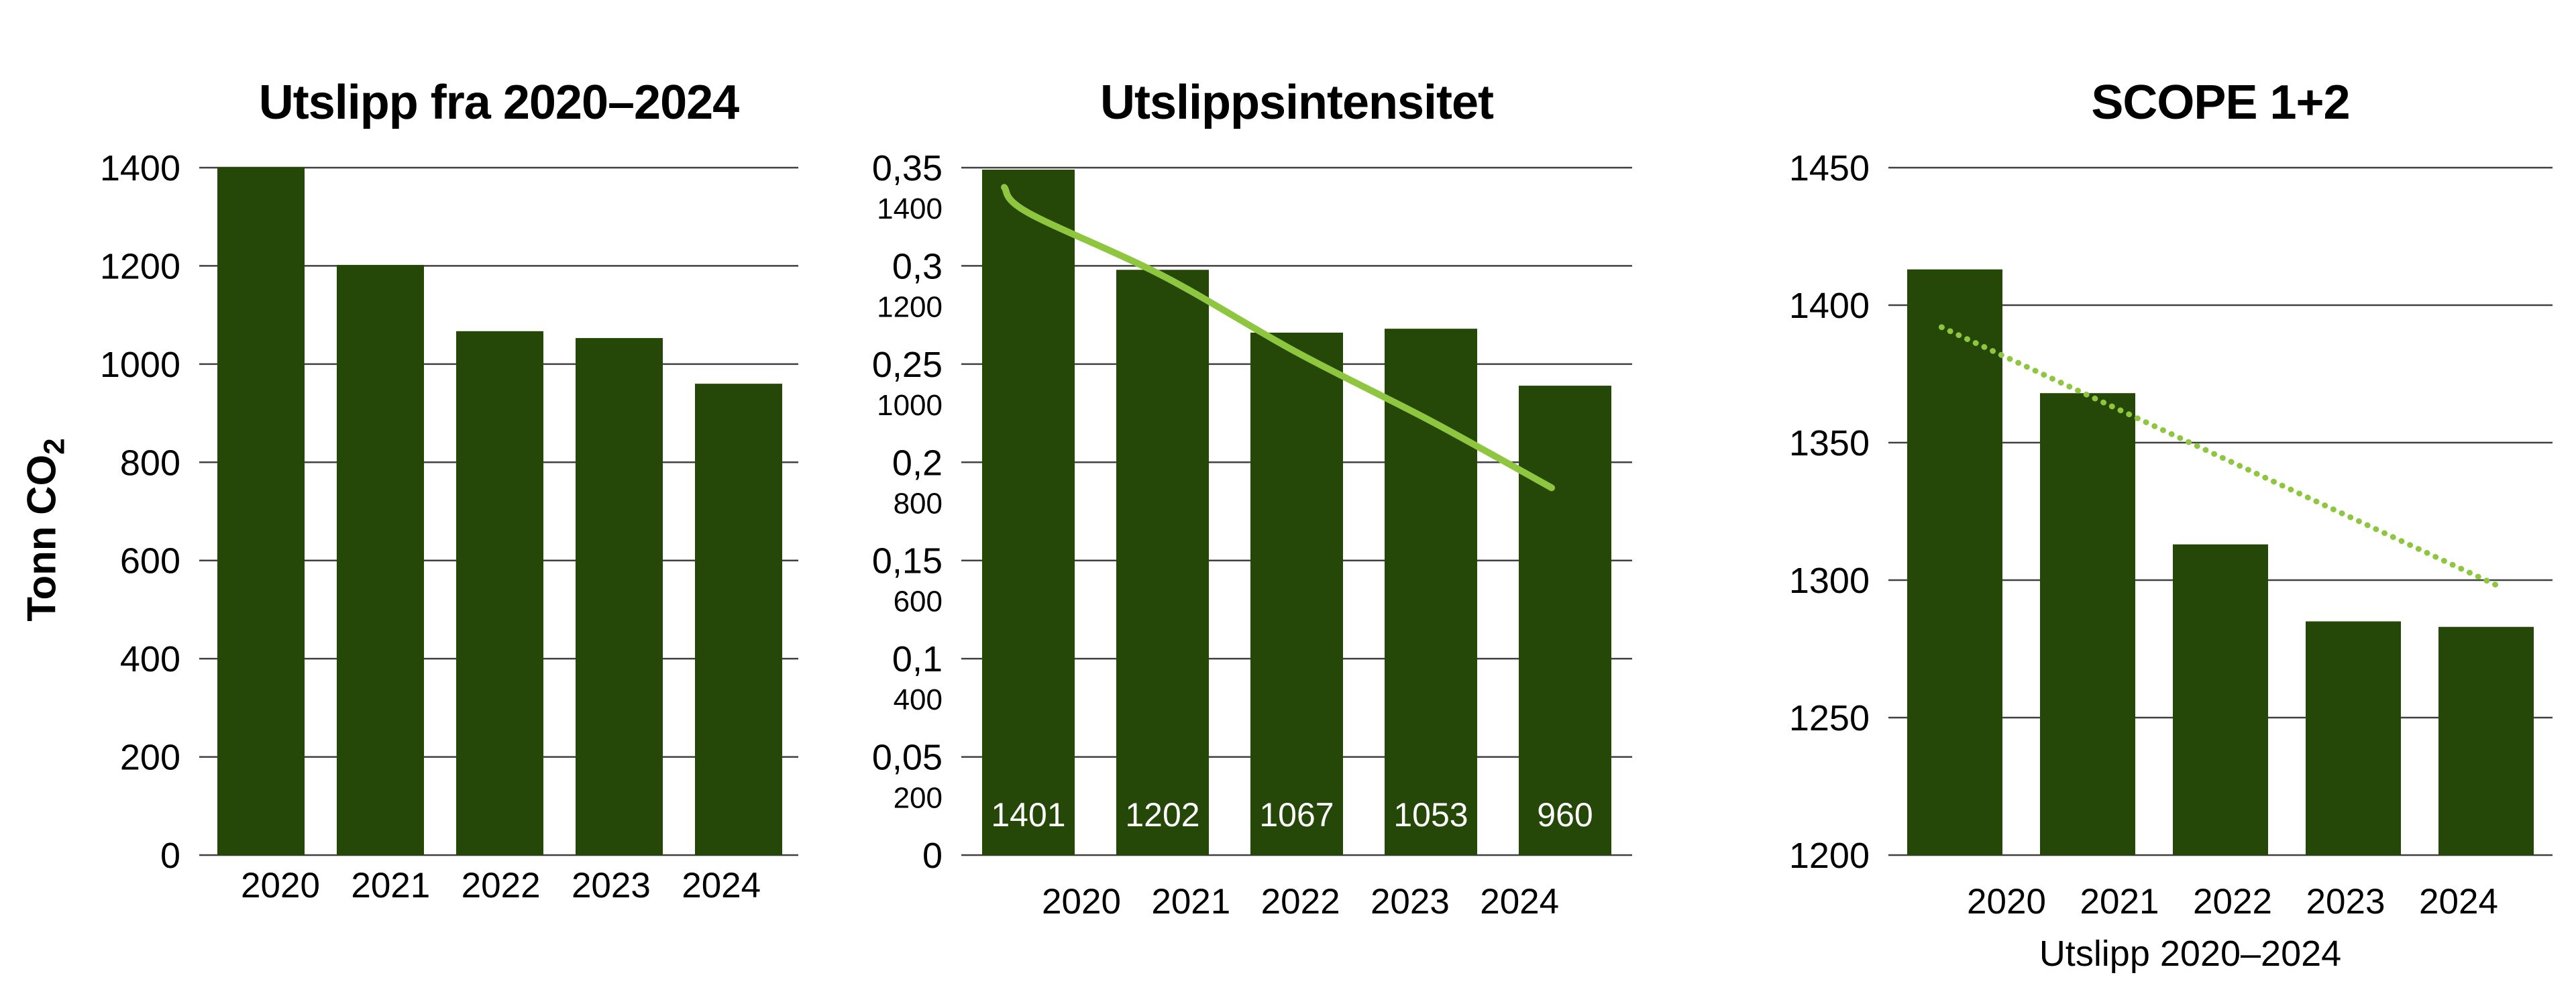 The height and width of the screenshot is (1006, 2576). Describe the element at coordinates (1829, 443) in the screenshot. I see `y-tick-label: 1350` at that location.